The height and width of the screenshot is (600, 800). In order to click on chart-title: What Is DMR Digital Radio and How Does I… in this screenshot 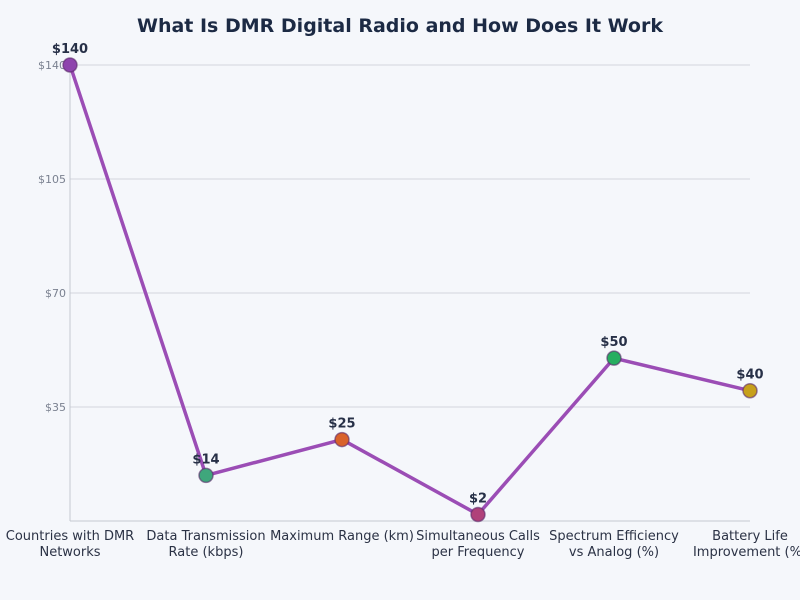, I will do `click(399, 26)`.